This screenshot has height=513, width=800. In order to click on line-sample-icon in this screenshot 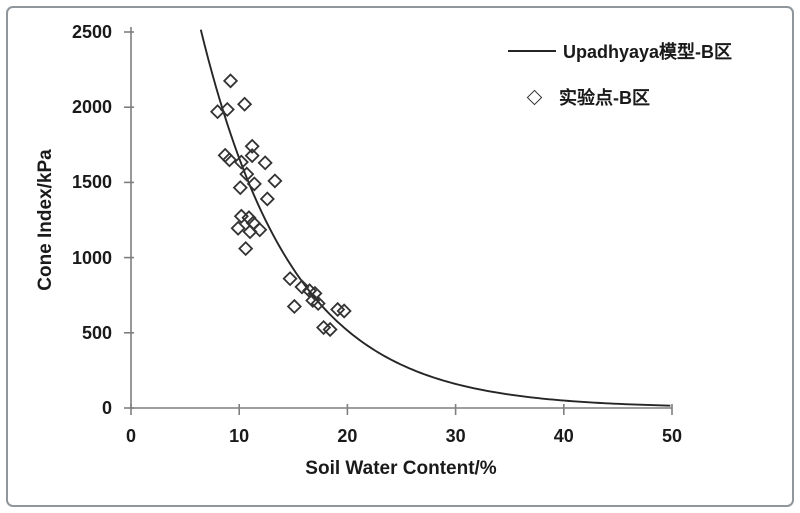, I will do `click(532, 51)`.